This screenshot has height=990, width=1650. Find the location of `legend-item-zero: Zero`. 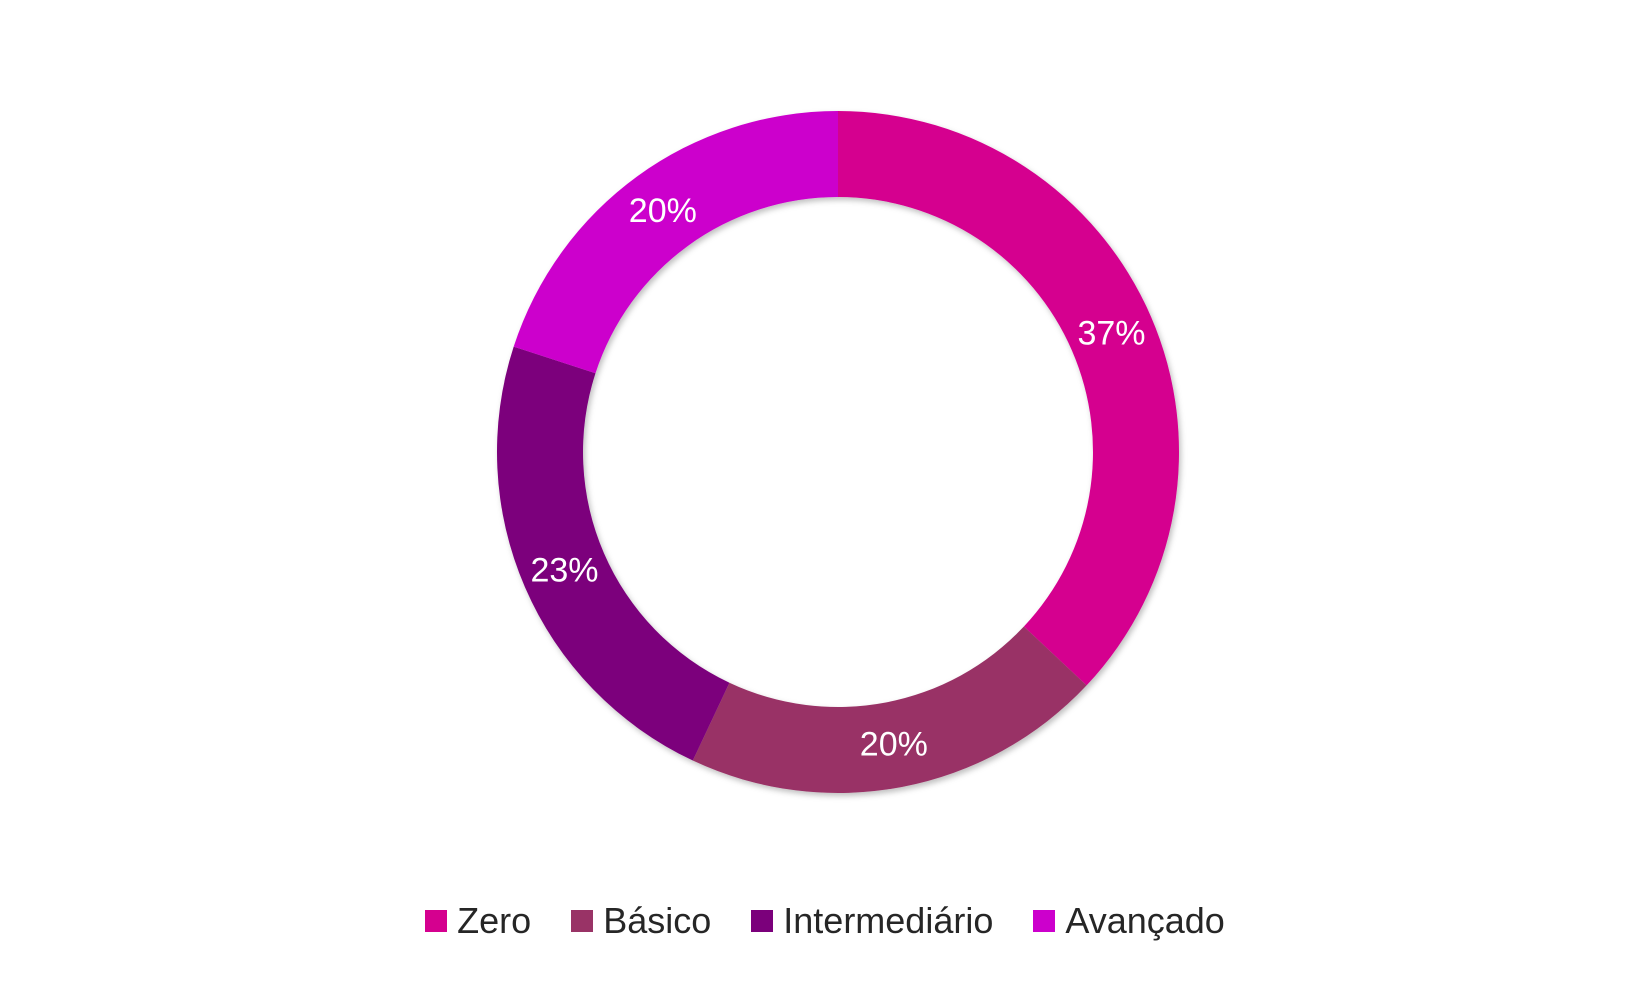

legend-item-zero: Zero is located at coordinates (478, 921).